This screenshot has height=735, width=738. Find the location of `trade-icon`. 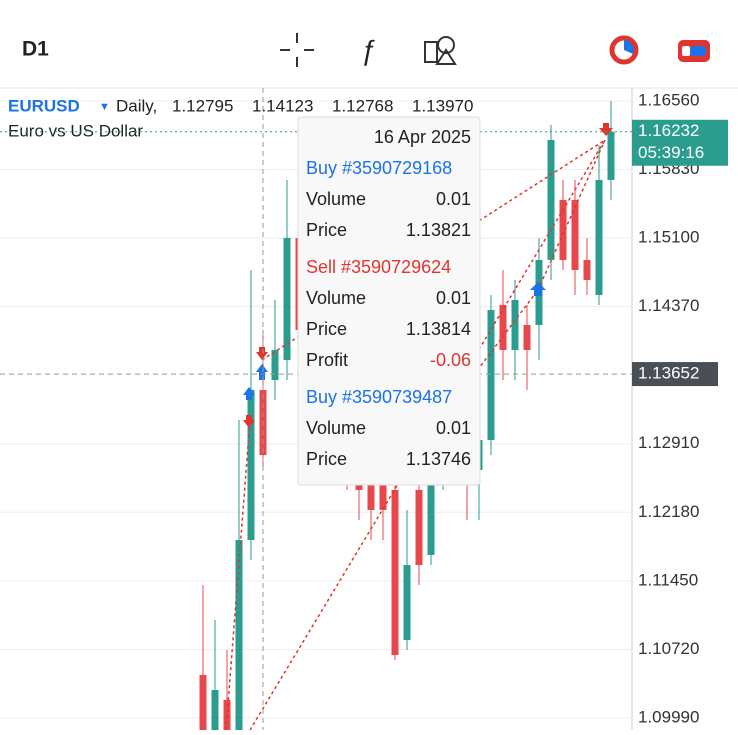

trade-icon is located at coordinates (694, 51).